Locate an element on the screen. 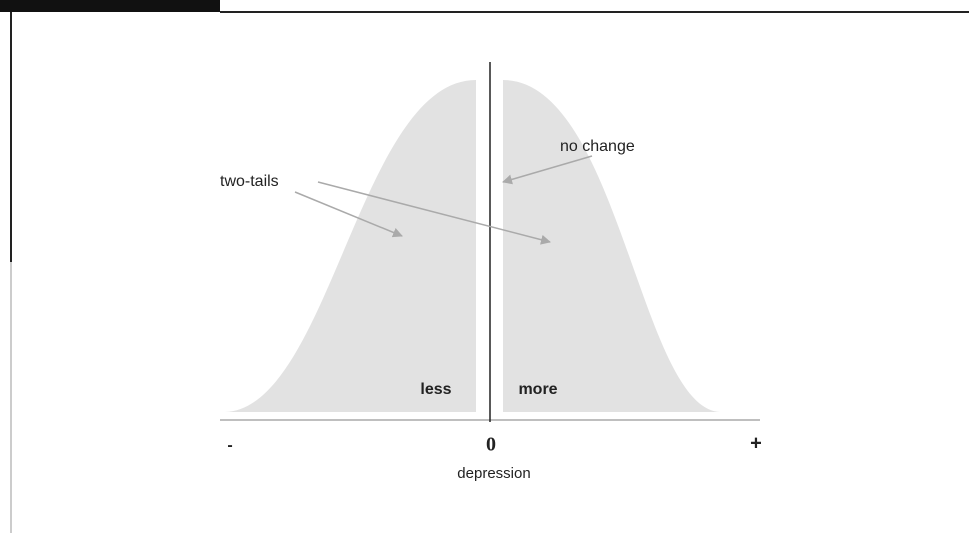  curve-right is located at coordinates (611, 246).